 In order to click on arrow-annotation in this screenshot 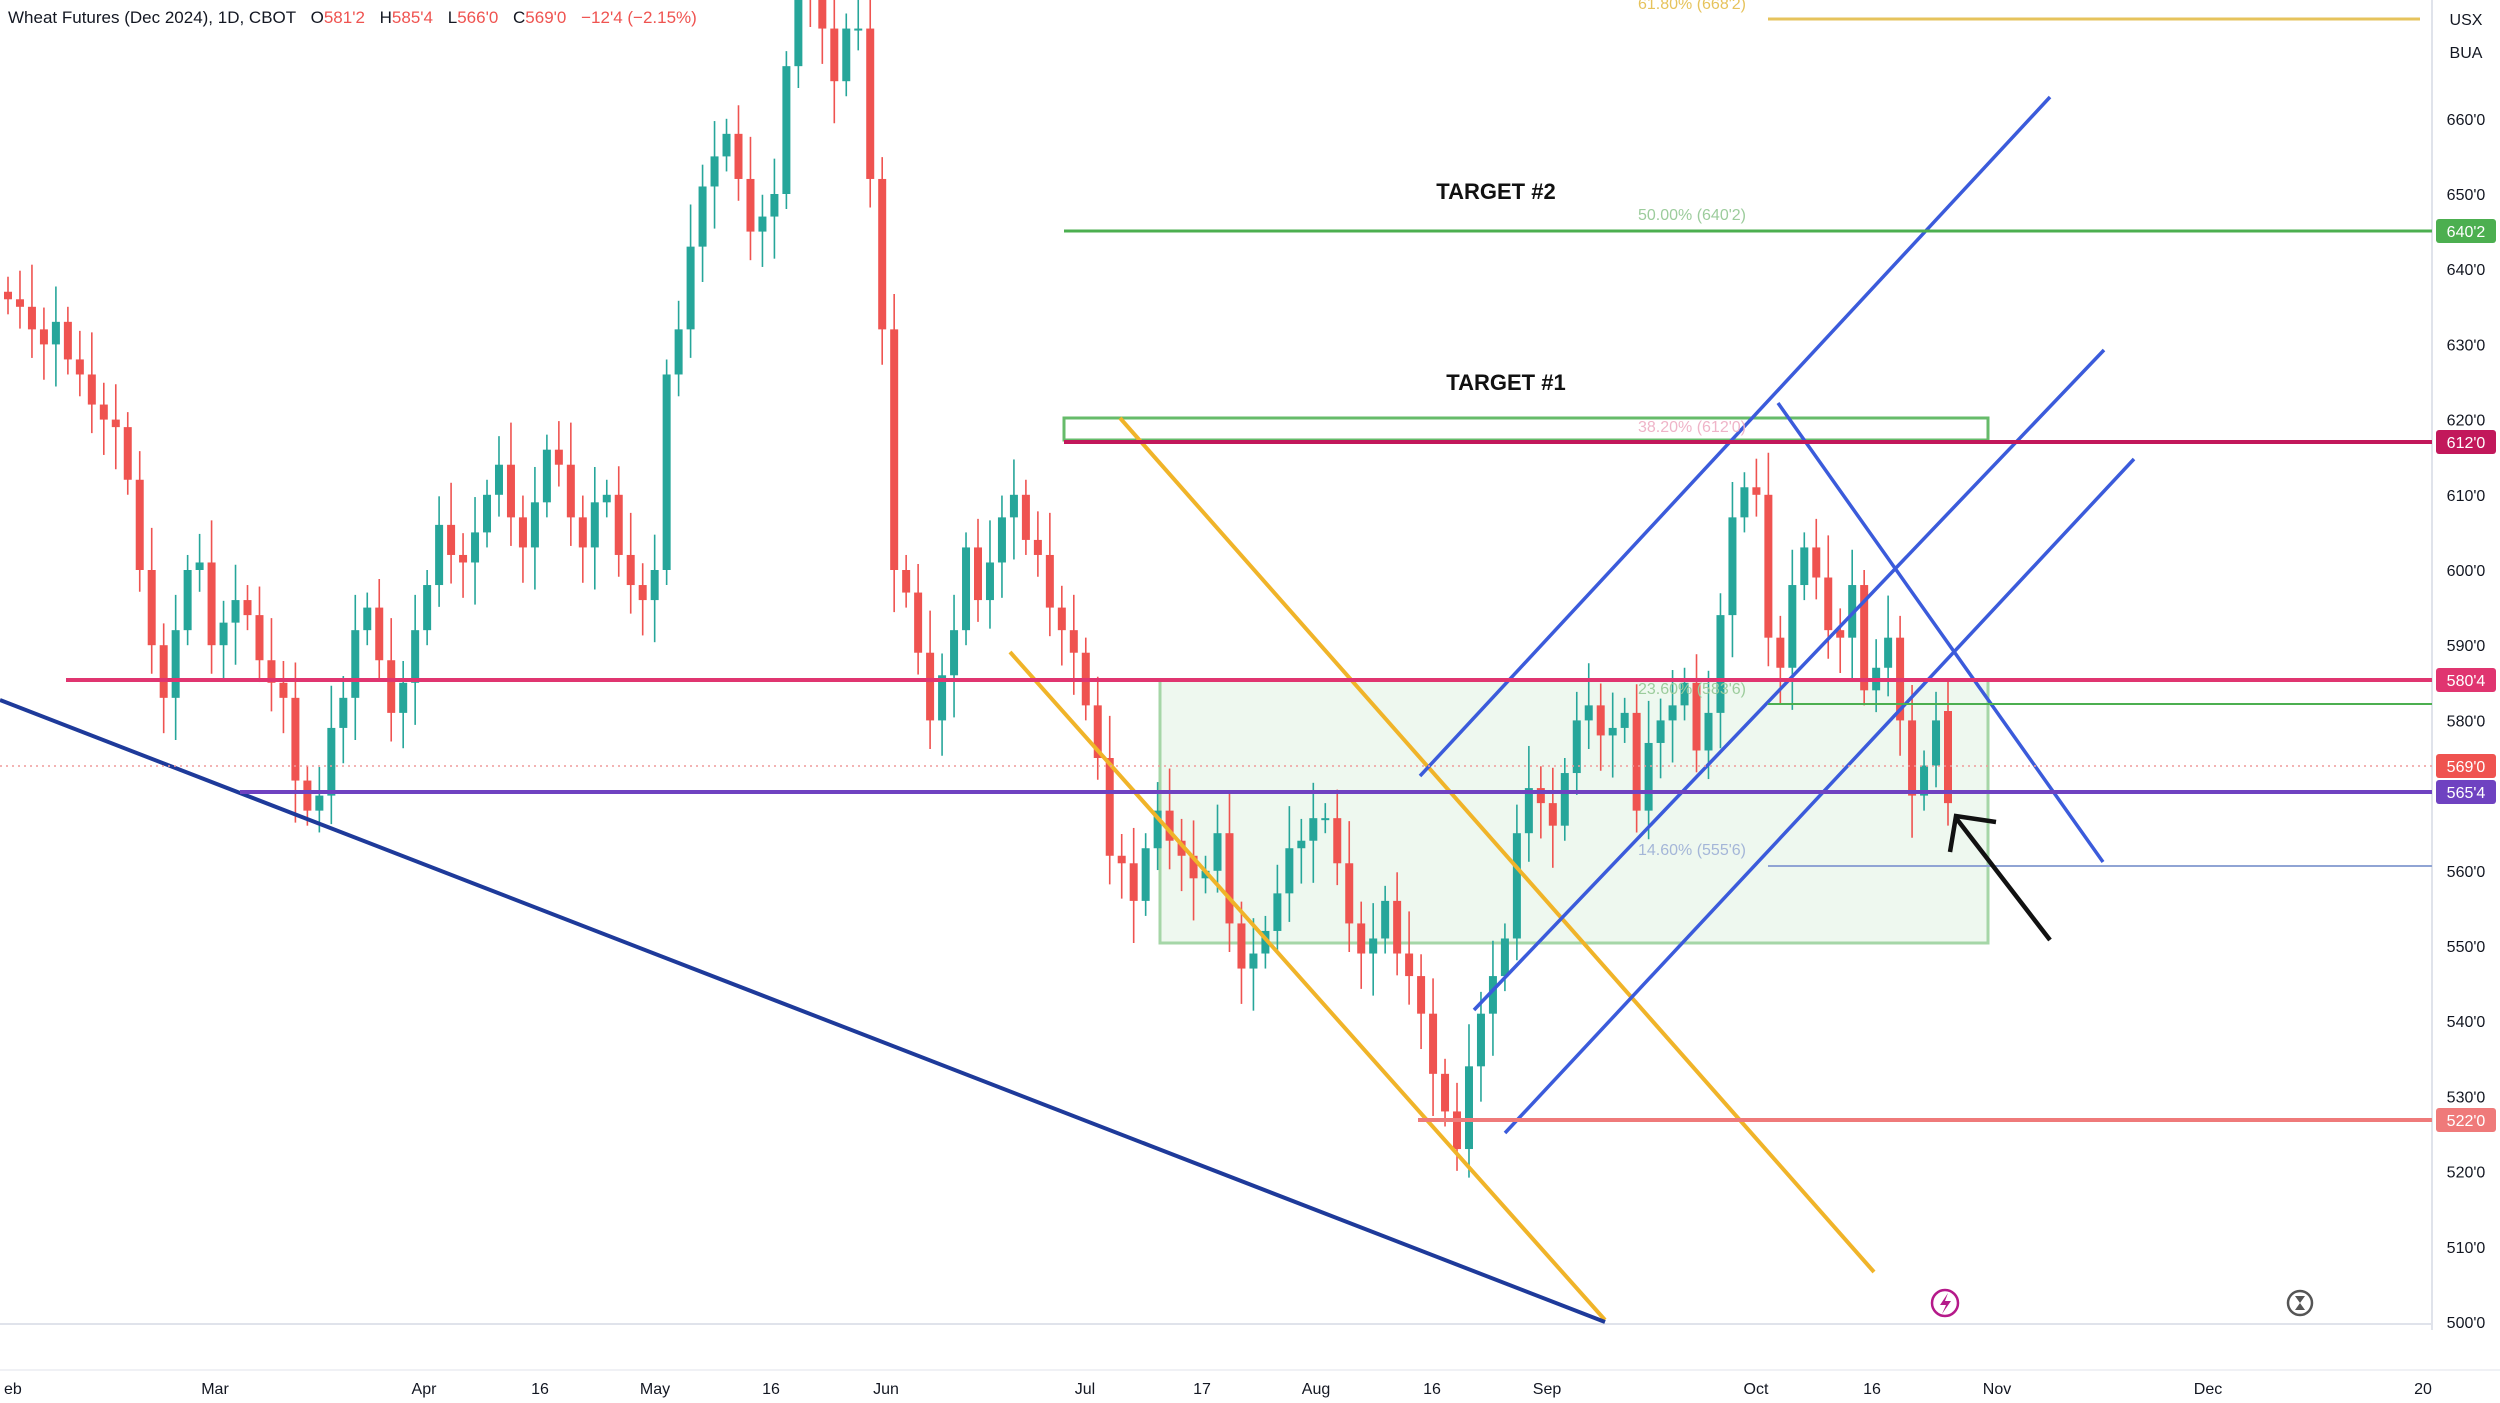, I will do `click(1999, 877)`.